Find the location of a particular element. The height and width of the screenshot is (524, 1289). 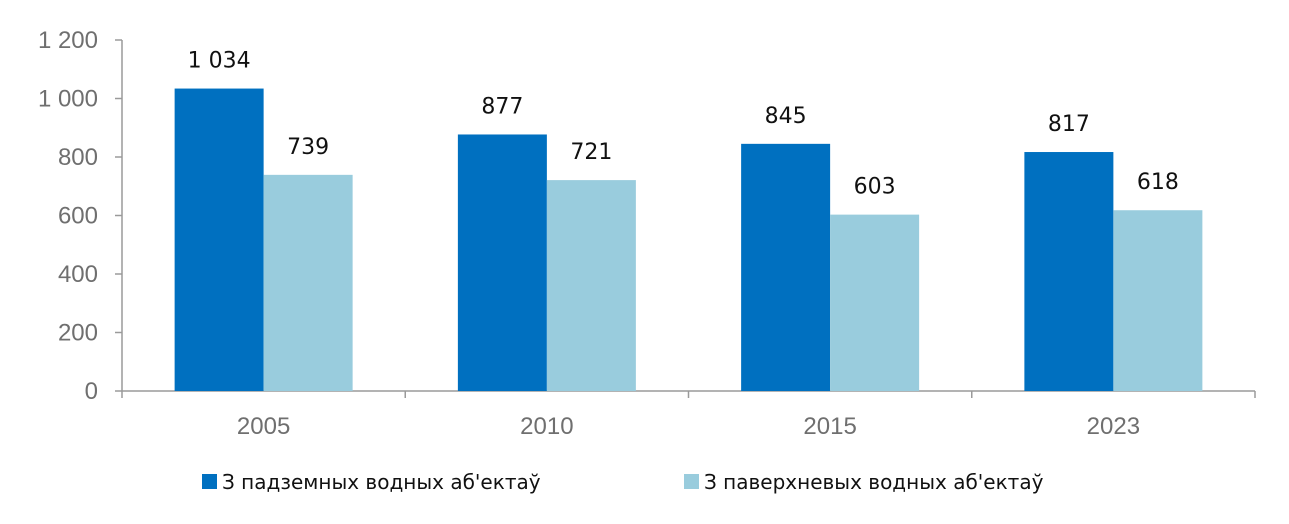

data-label: 603 is located at coordinates (875, 187).